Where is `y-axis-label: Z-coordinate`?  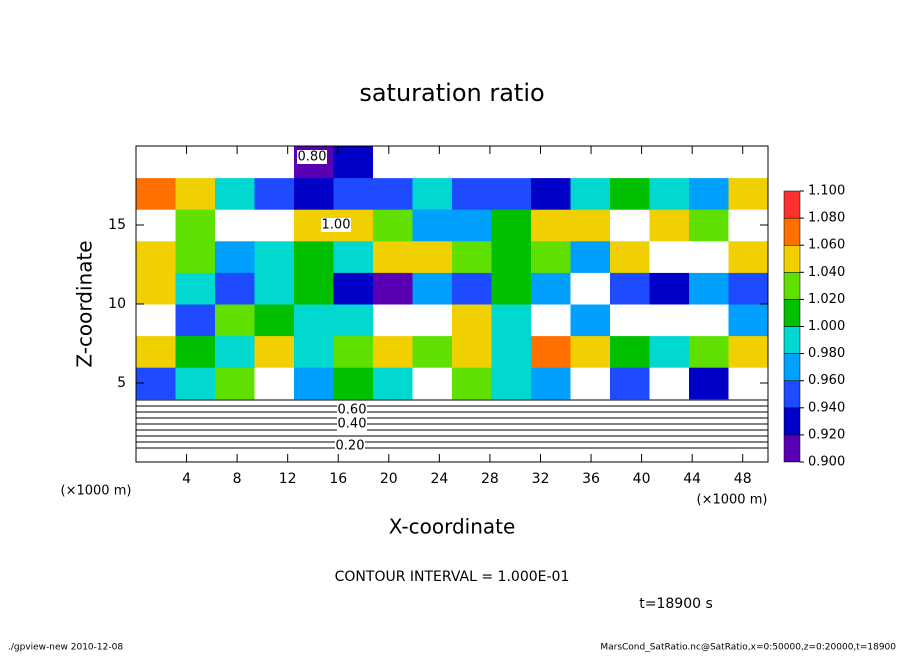 y-axis-label: Z-coordinate is located at coordinates (85, 303).